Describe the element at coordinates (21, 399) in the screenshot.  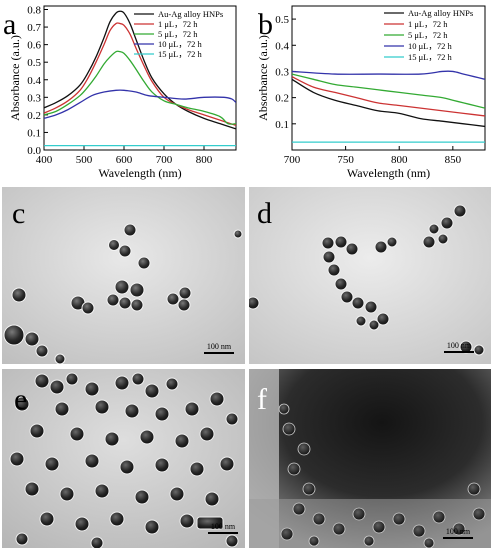
I see `panel-label-e: e` at that location.